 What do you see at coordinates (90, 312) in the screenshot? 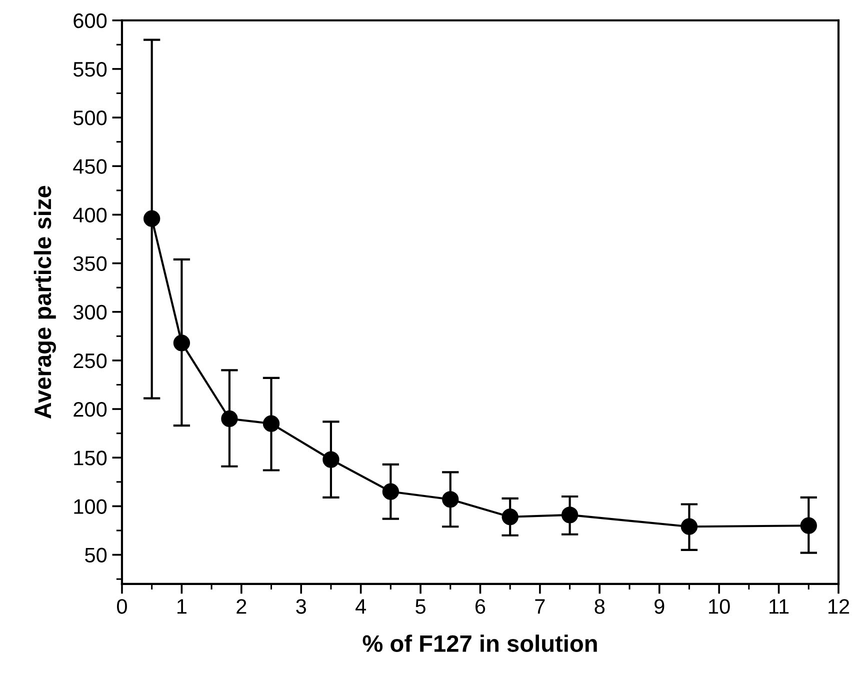
I see `y-tick-label: 300` at bounding box center [90, 312].